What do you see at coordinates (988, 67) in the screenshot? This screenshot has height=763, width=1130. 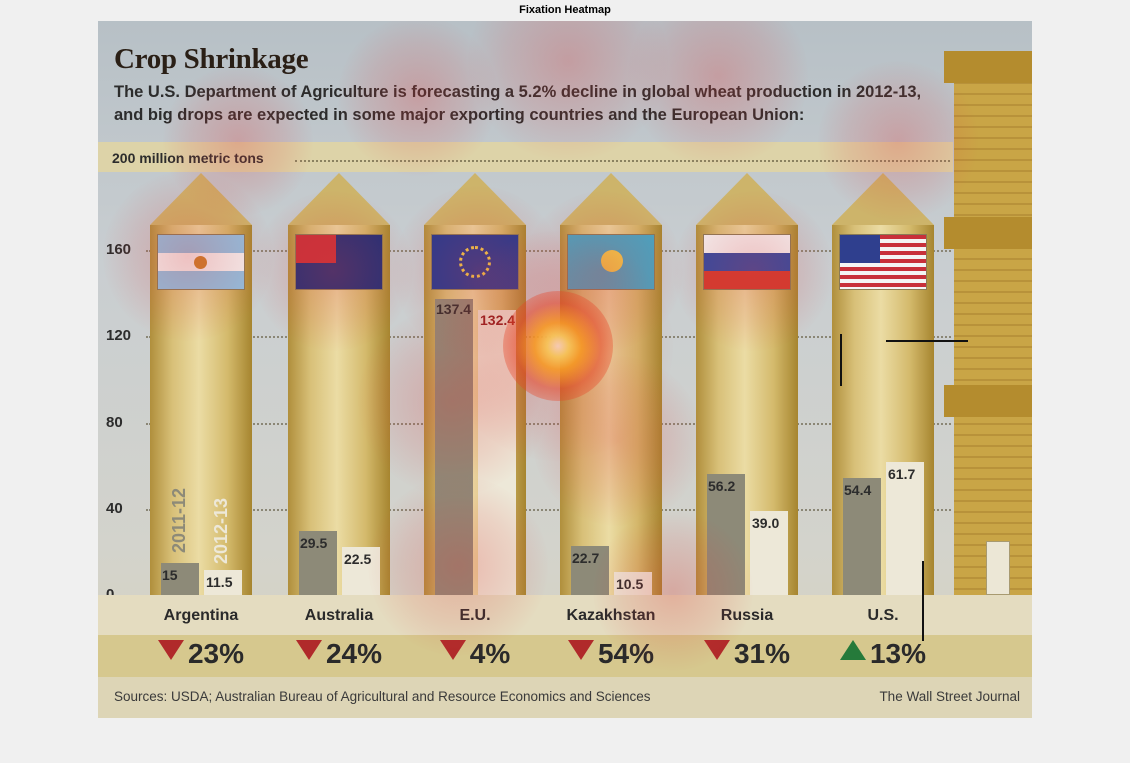 I see `barn-roof` at bounding box center [988, 67].